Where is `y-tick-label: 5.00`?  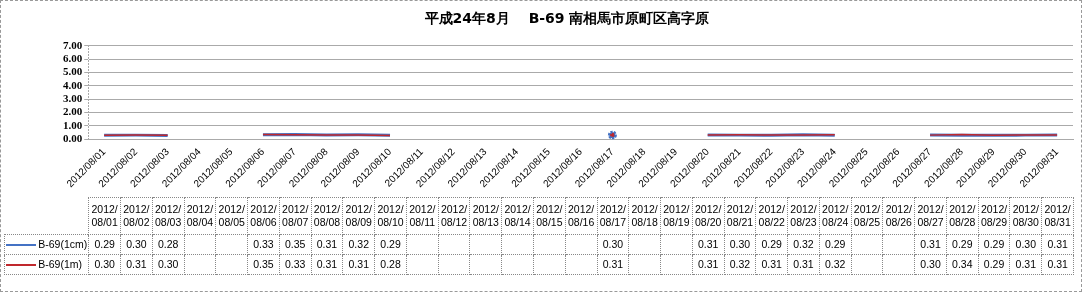 y-tick-label: 5.00 is located at coordinates (73, 71).